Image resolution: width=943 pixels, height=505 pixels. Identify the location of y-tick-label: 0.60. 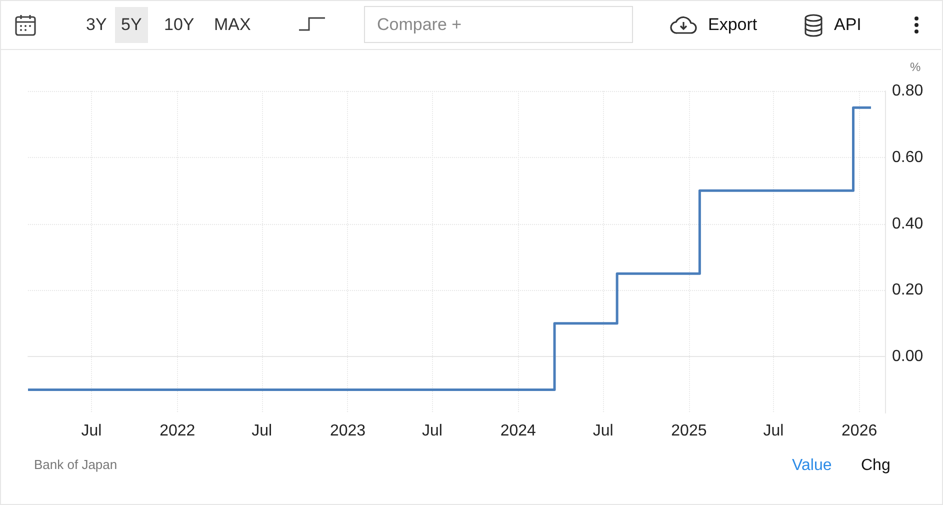
(908, 157).